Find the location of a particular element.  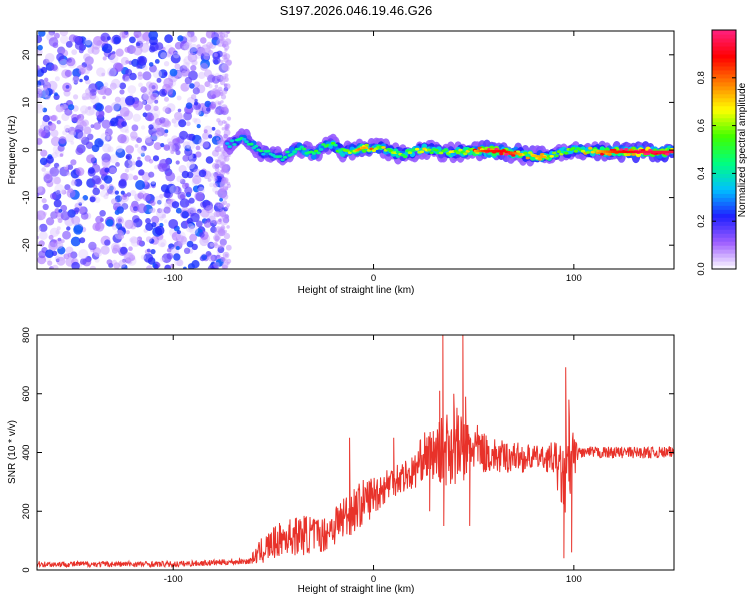

snr-y-tick-label: 0 is located at coordinates (26, 569).